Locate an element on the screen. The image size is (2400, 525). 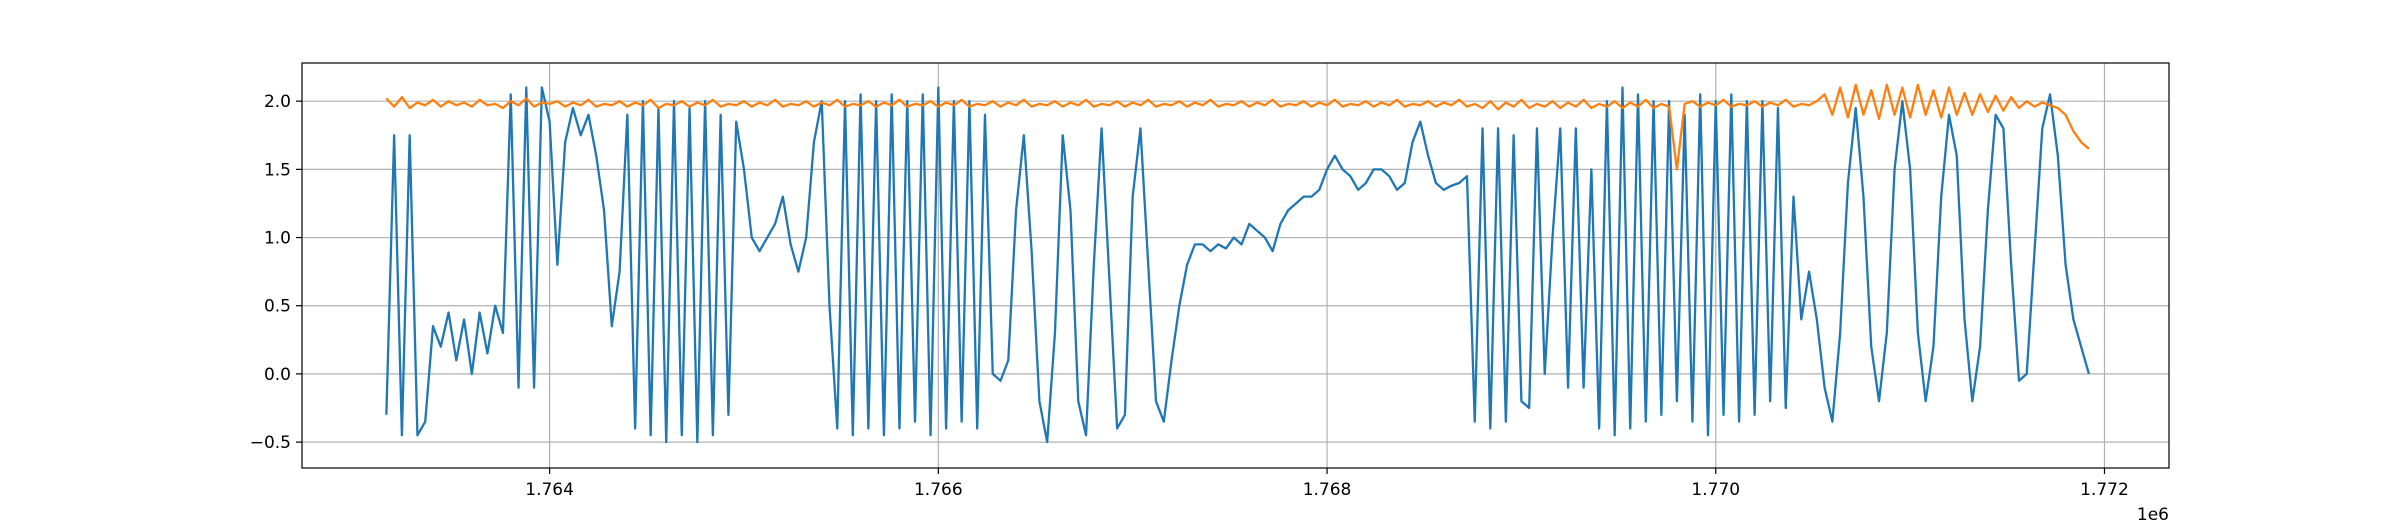
data-line is located at coordinates (1237, 127).